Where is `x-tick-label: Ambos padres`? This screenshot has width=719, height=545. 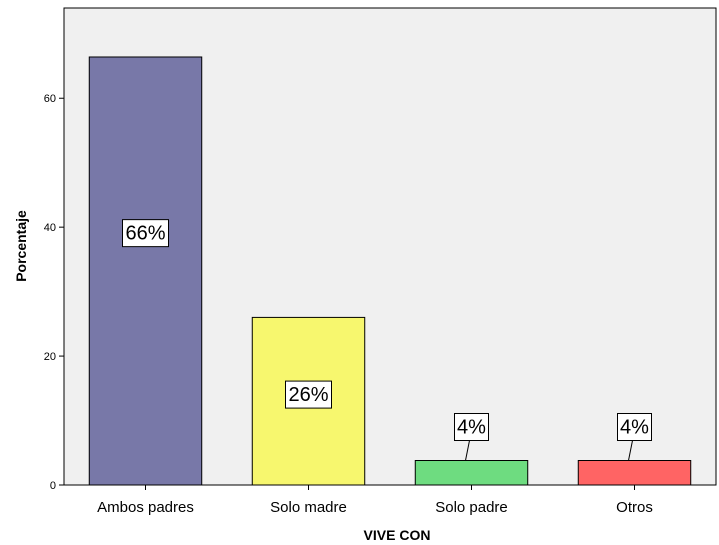
x-tick-label: Ambos padres is located at coordinates (145, 507).